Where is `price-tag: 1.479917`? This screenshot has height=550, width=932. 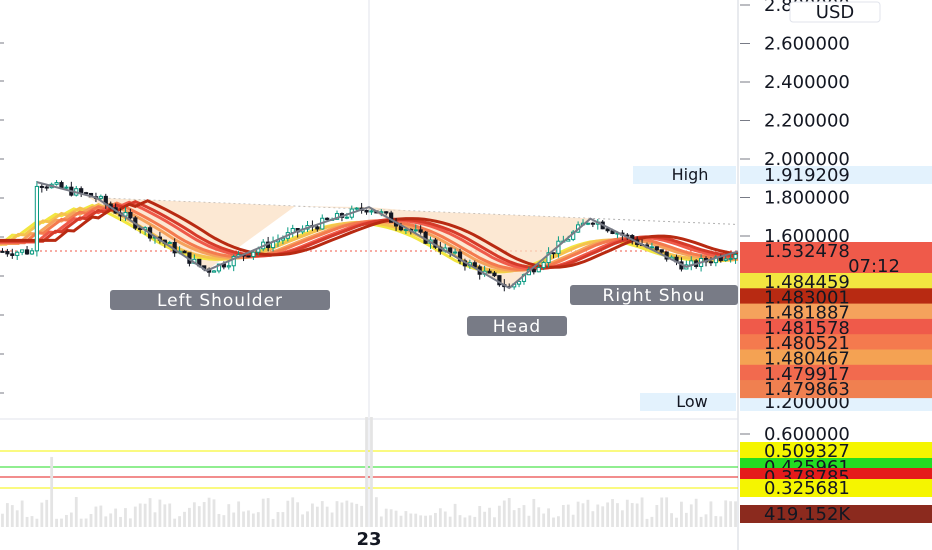 price-tag: 1.479917 is located at coordinates (807, 374).